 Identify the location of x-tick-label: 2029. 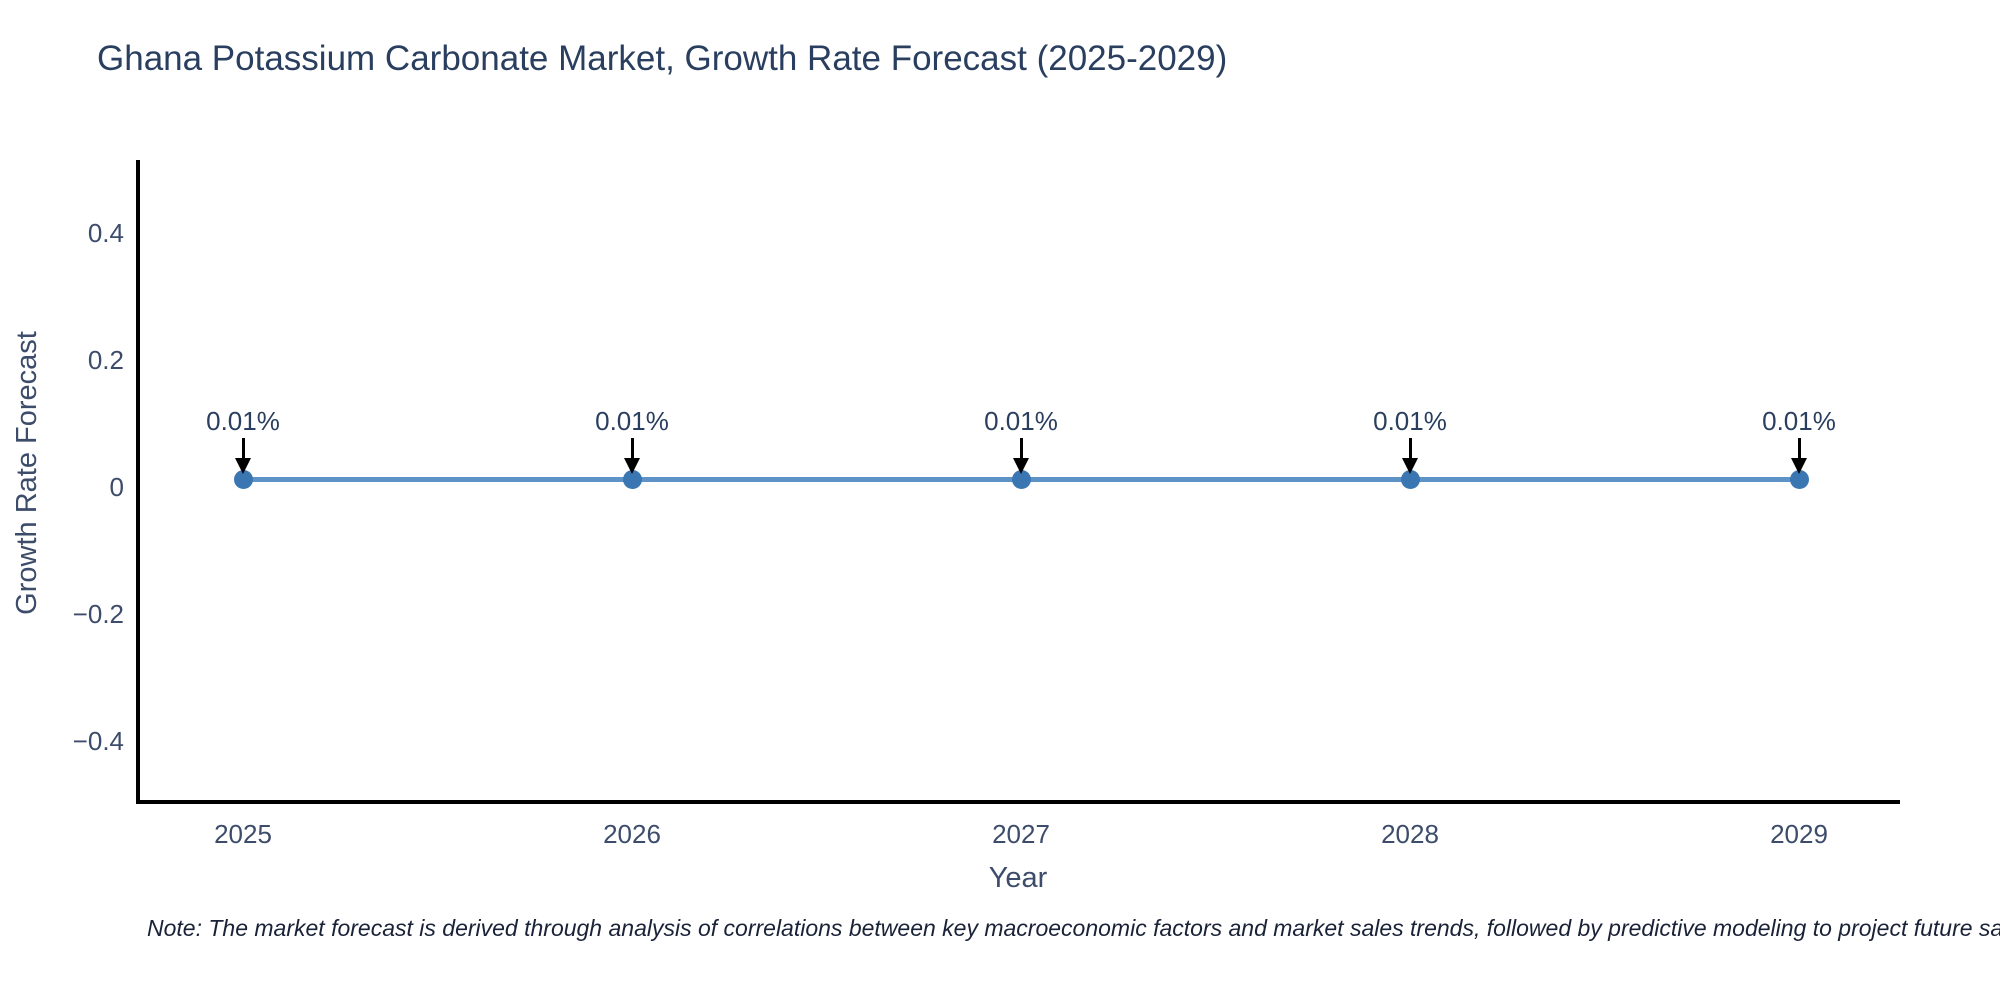
(1799, 834).